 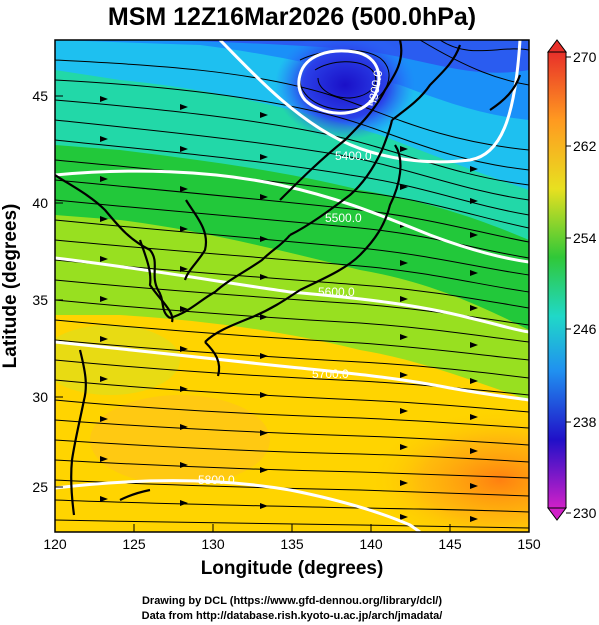 I want to click on x-axis-label: Longitude (degrees), so click(x=292, y=568).